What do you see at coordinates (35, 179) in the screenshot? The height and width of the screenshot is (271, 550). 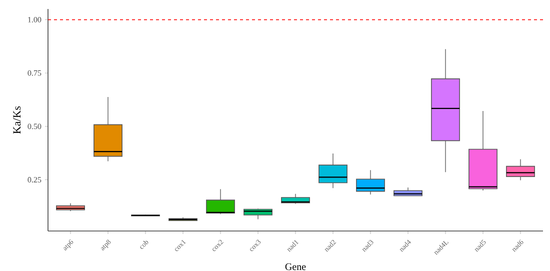 I see `y-tick-label: 0.25` at bounding box center [35, 179].